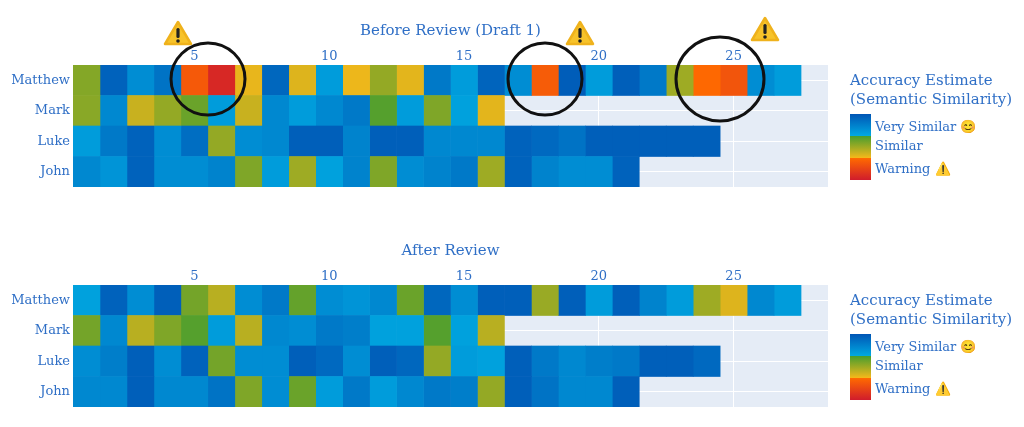  Describe the element at coordinates (450, 29) in the screenshot. I see `chart-title: Before Review (Draft 1)` at that location.